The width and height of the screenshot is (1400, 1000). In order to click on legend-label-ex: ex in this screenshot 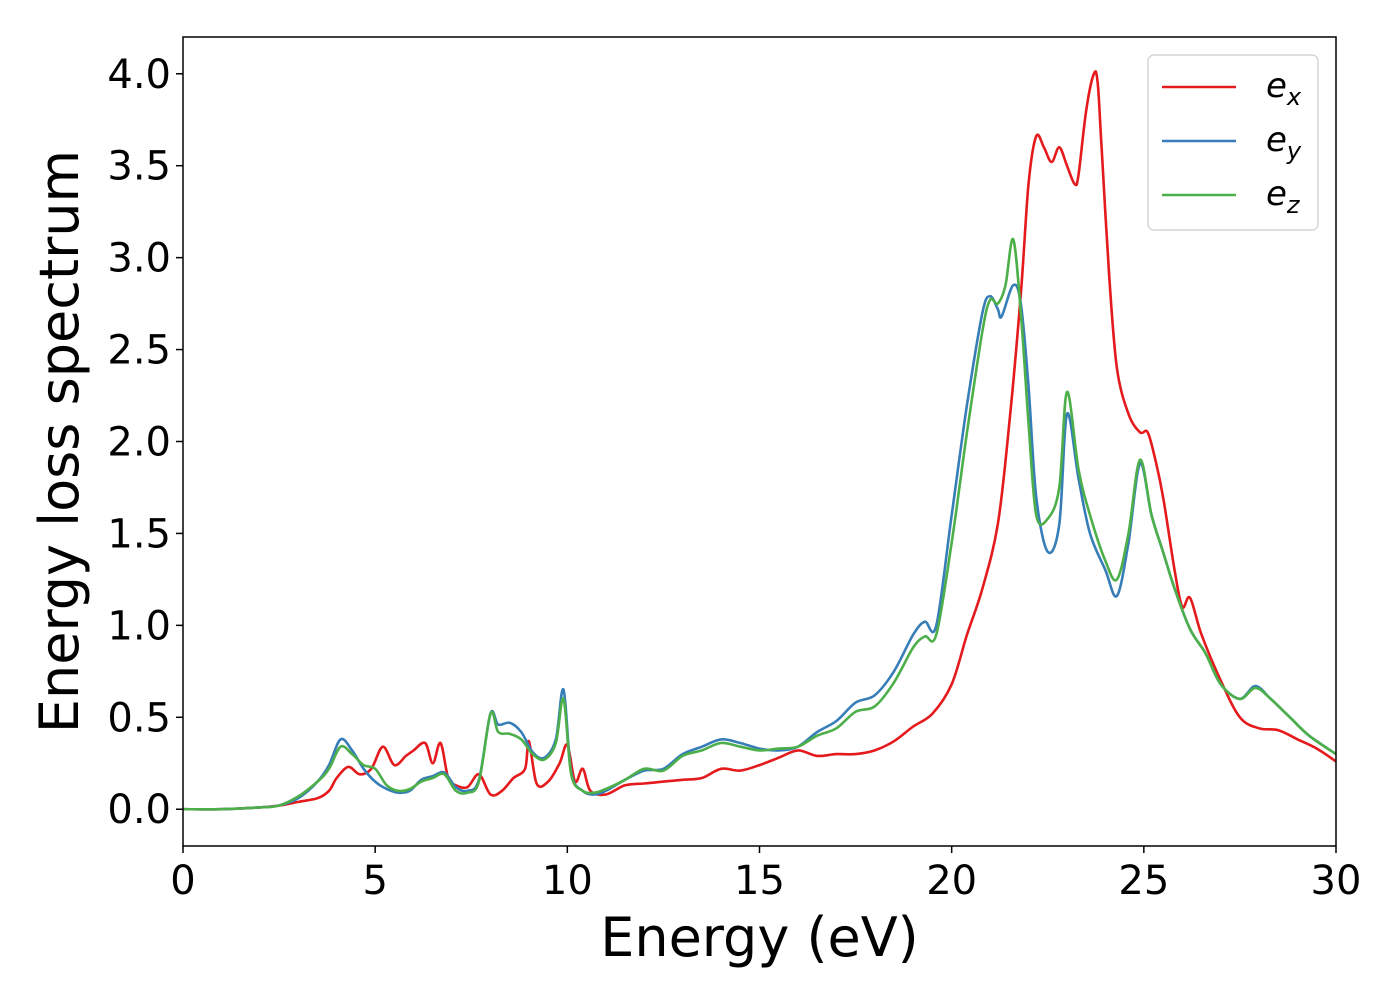, I will do `click(1284, 88)`.